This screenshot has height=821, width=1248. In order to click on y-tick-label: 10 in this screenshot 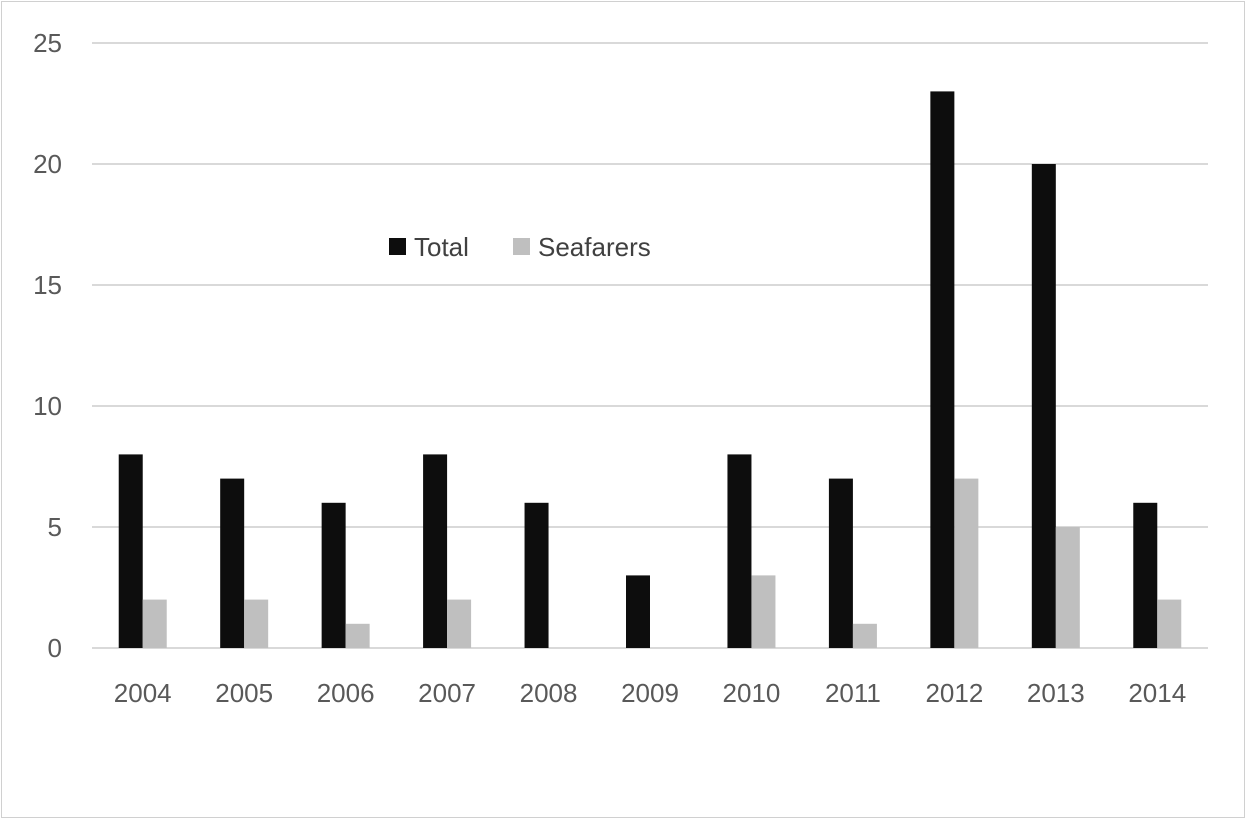, I will do `click(47, 406)`.